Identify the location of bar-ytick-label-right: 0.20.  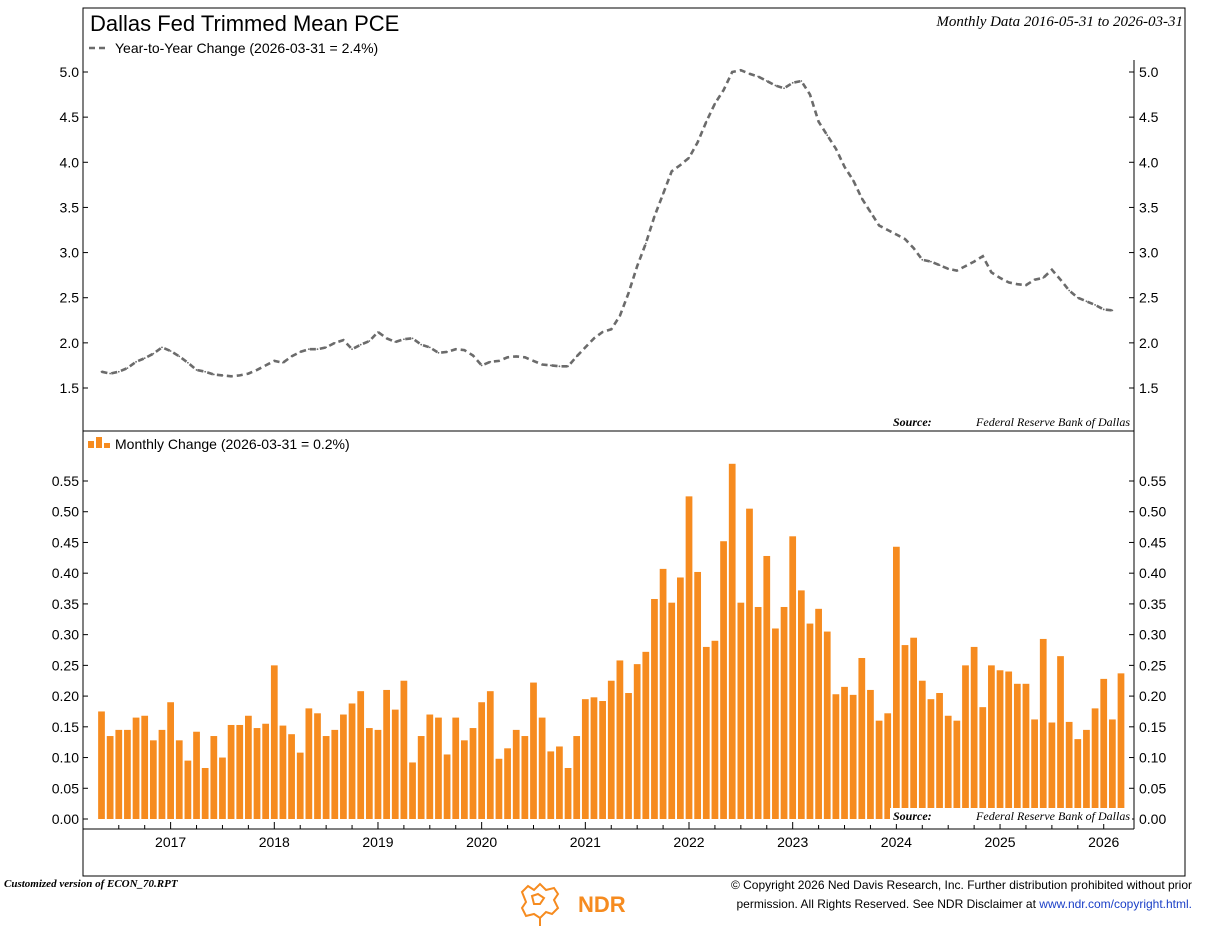
(1152, 696).